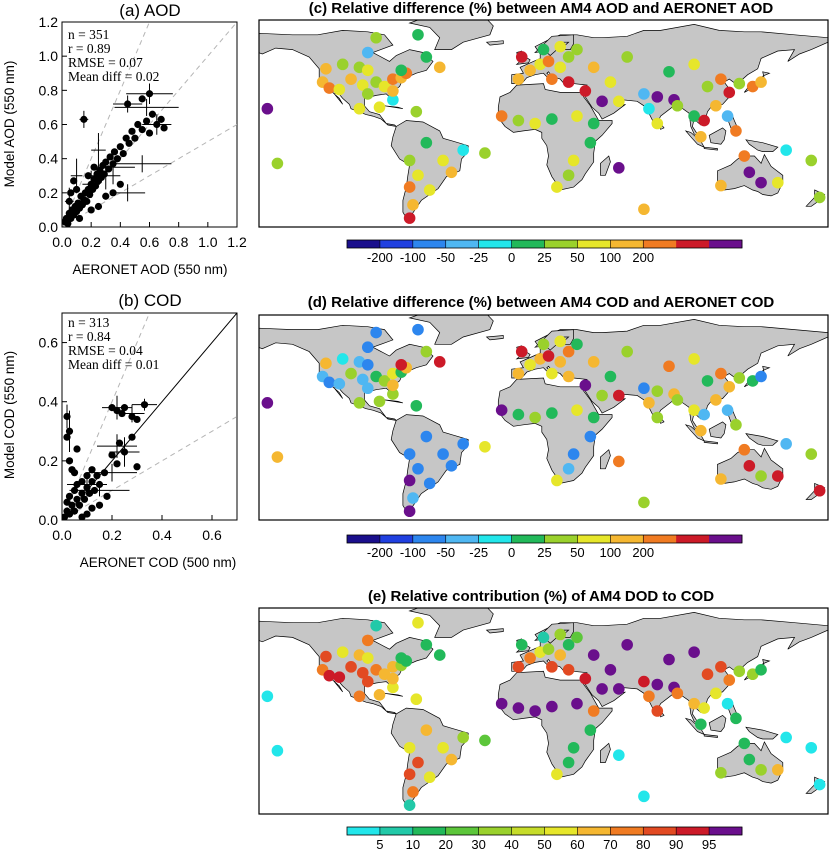 This screenshot has width=830, height=850. What do you see at coordinates (105, 62) in the screenshot?
I see `panel-a-stat-rmse: RMSE = 0.07` at bounding box center [105, 62].